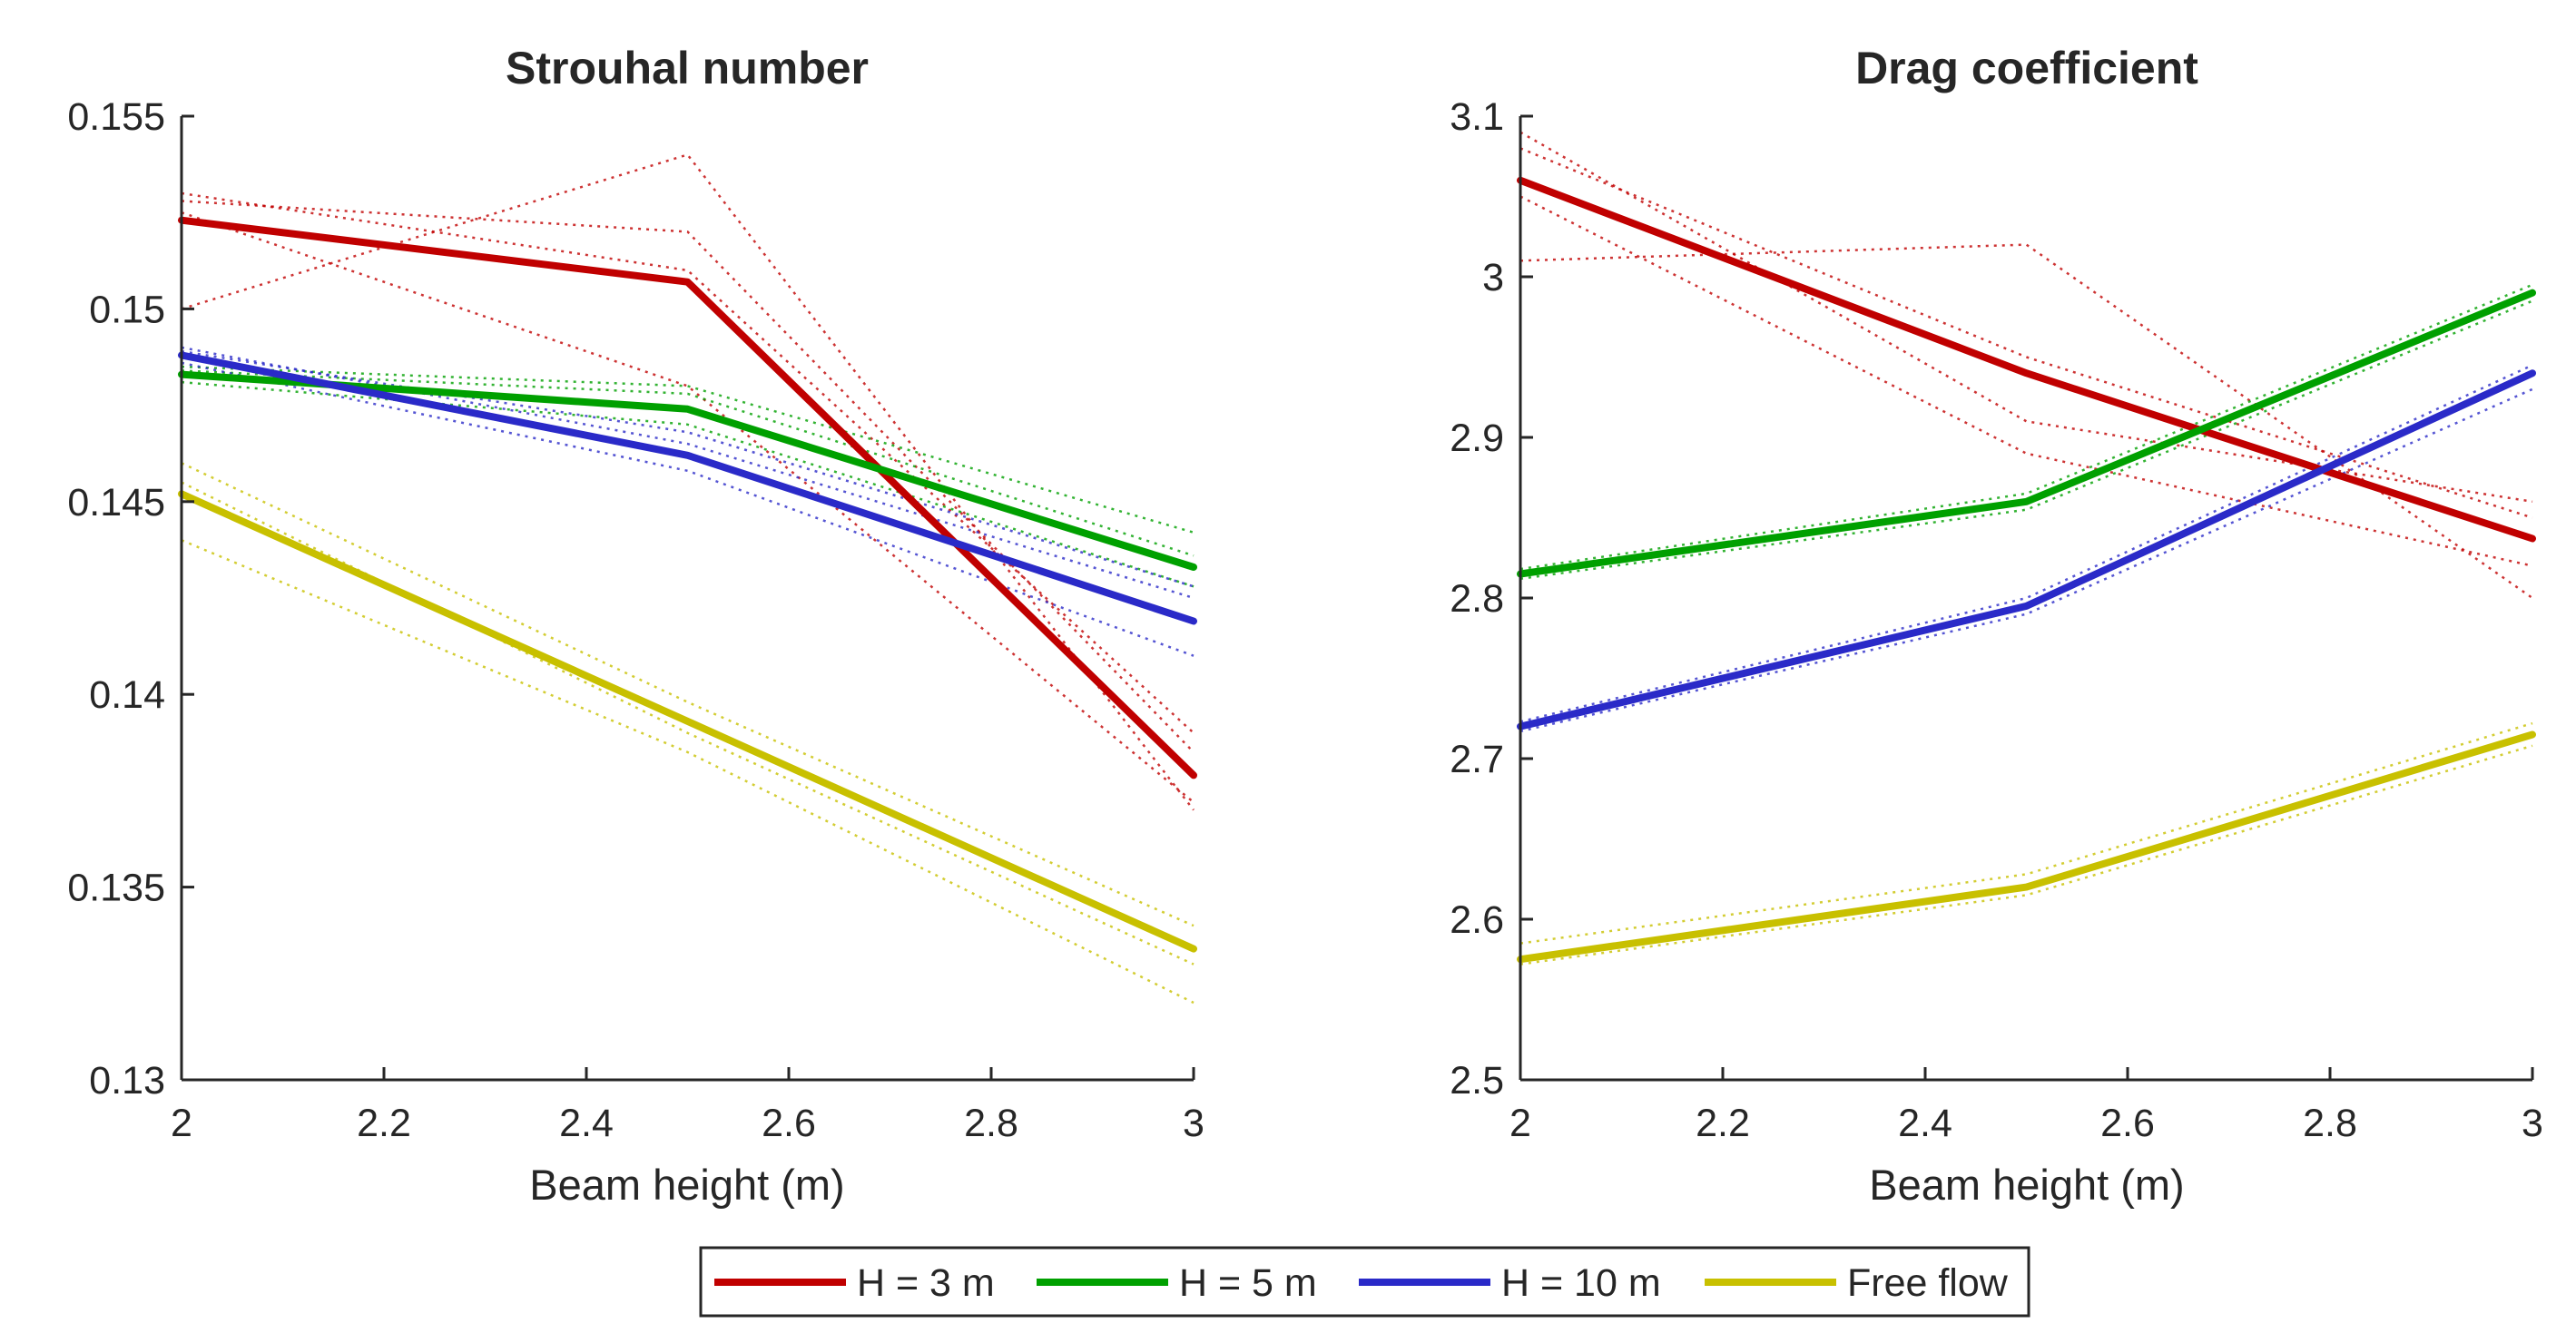 This screenshot has width=2576, height=1343. What do you see at coordinates (127, 1081) in the screenshot?
I see `y-tick-label: 0.13` at bounding box center [127, 1081].